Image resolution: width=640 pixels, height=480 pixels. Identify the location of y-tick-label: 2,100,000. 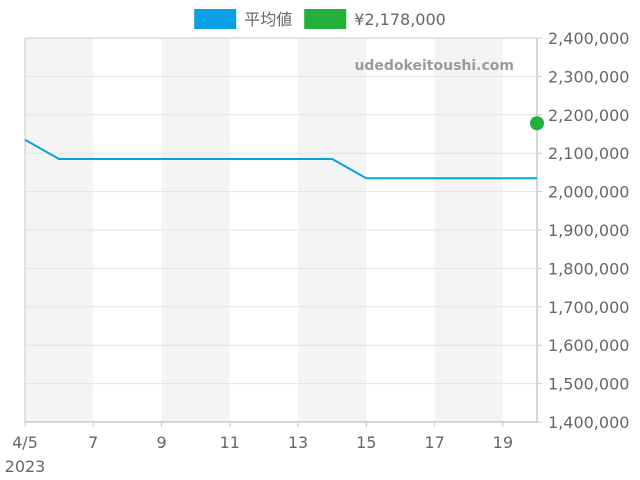
(588, 153).